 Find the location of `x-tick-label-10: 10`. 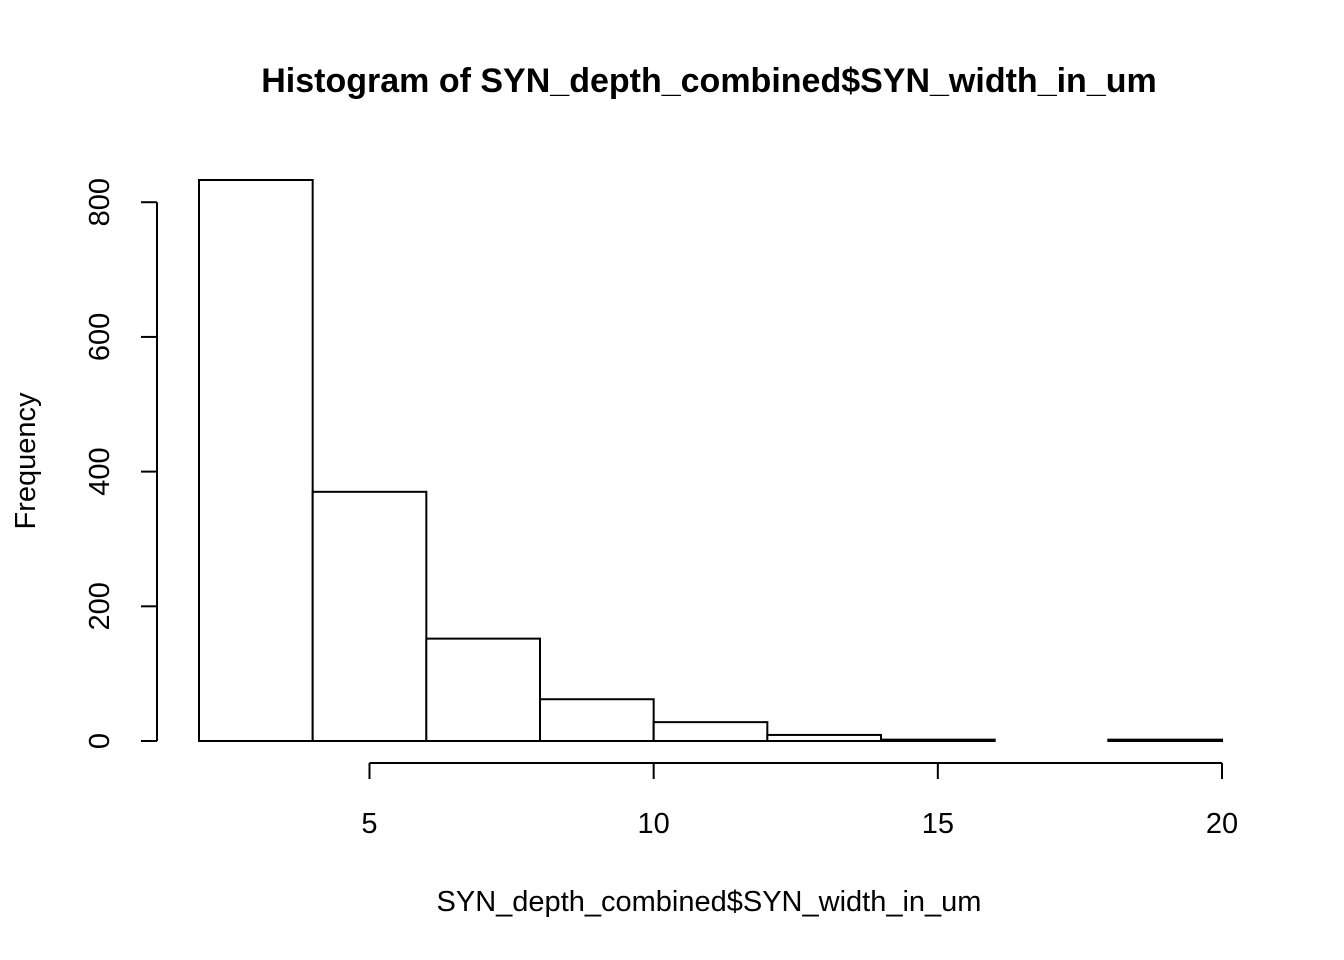

x-tick-label-10: 10 is located at coordinates (654, 824).